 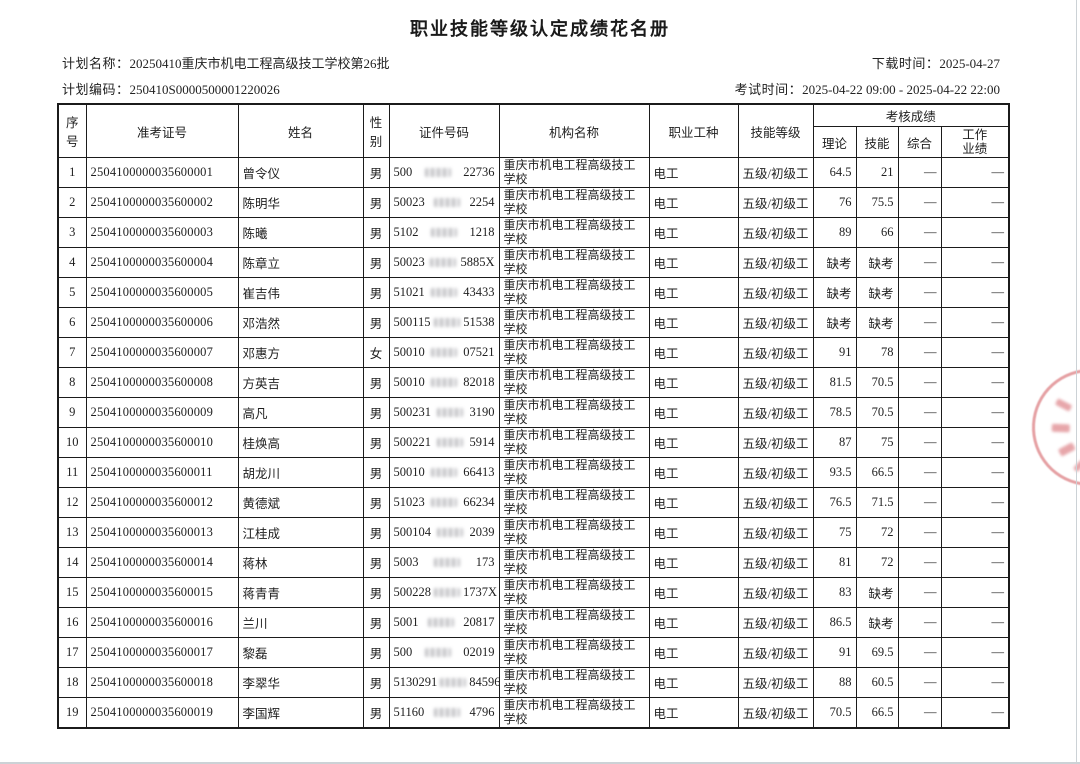 I want to click on cell-theory-score: 76.5, so click(x=834, y=502).